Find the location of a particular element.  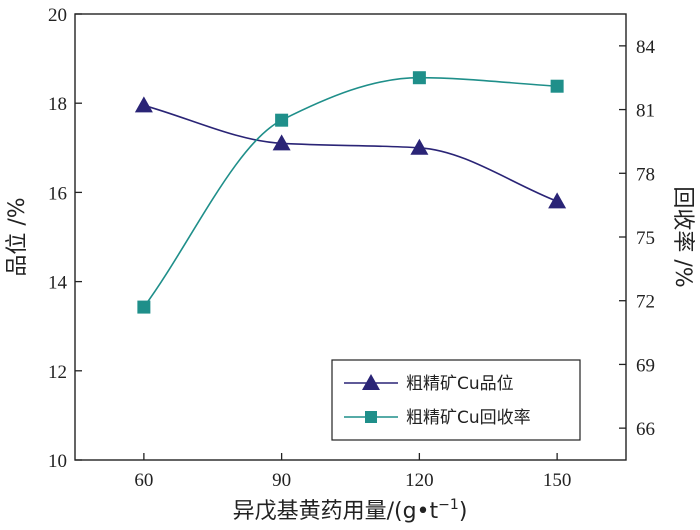

right-tick-label: 69 is located at coordinates (645, 365).